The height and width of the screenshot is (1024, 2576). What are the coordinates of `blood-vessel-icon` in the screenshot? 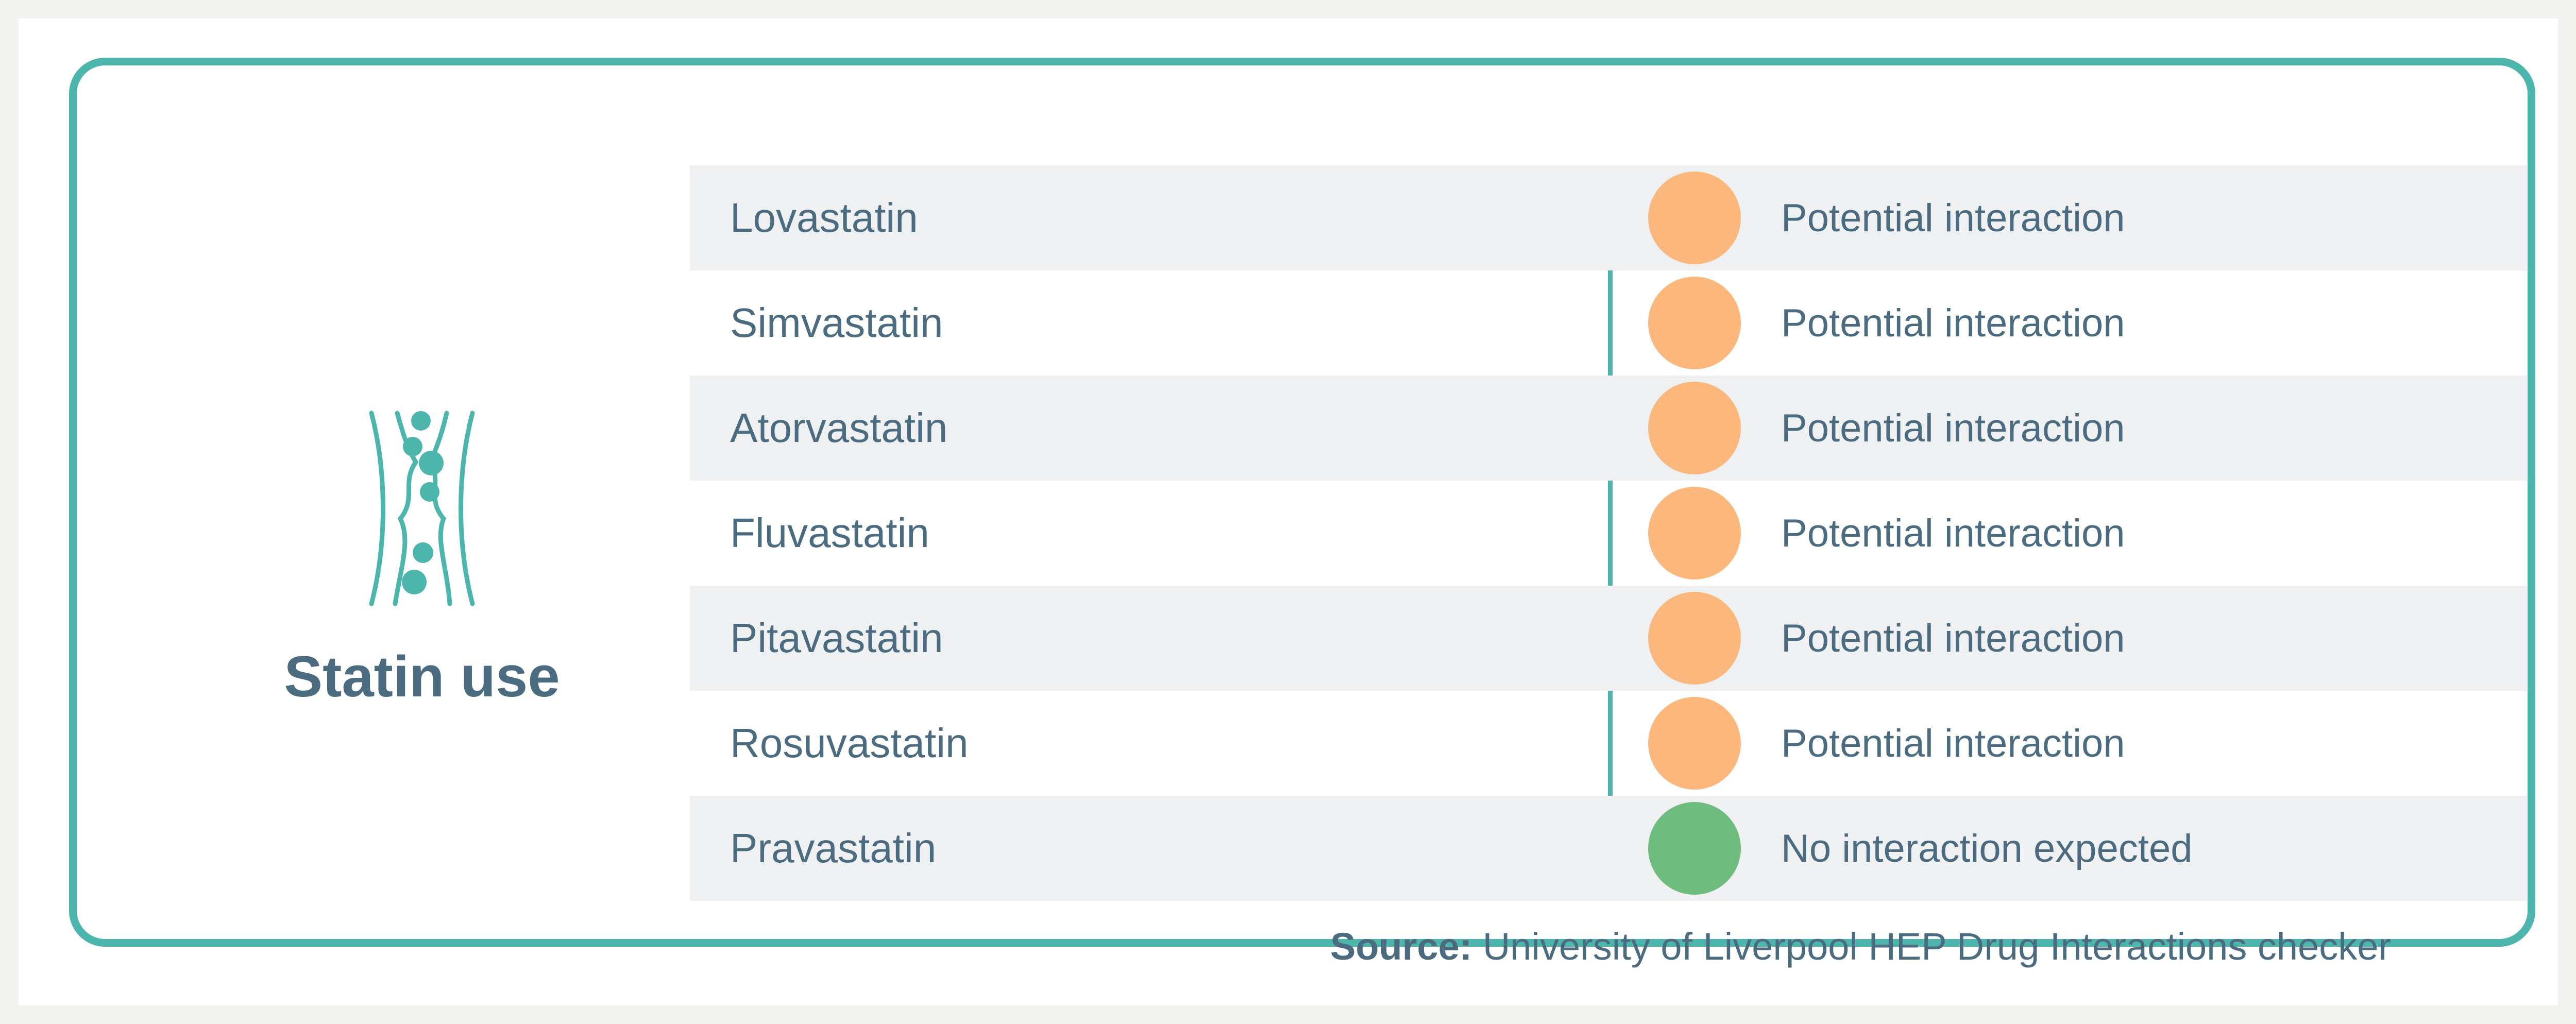 It's located at (422, 509).